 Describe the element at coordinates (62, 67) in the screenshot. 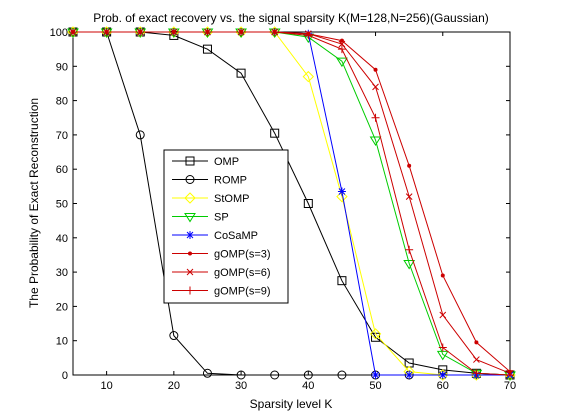

I see `y-tick-label: 90` at that location.